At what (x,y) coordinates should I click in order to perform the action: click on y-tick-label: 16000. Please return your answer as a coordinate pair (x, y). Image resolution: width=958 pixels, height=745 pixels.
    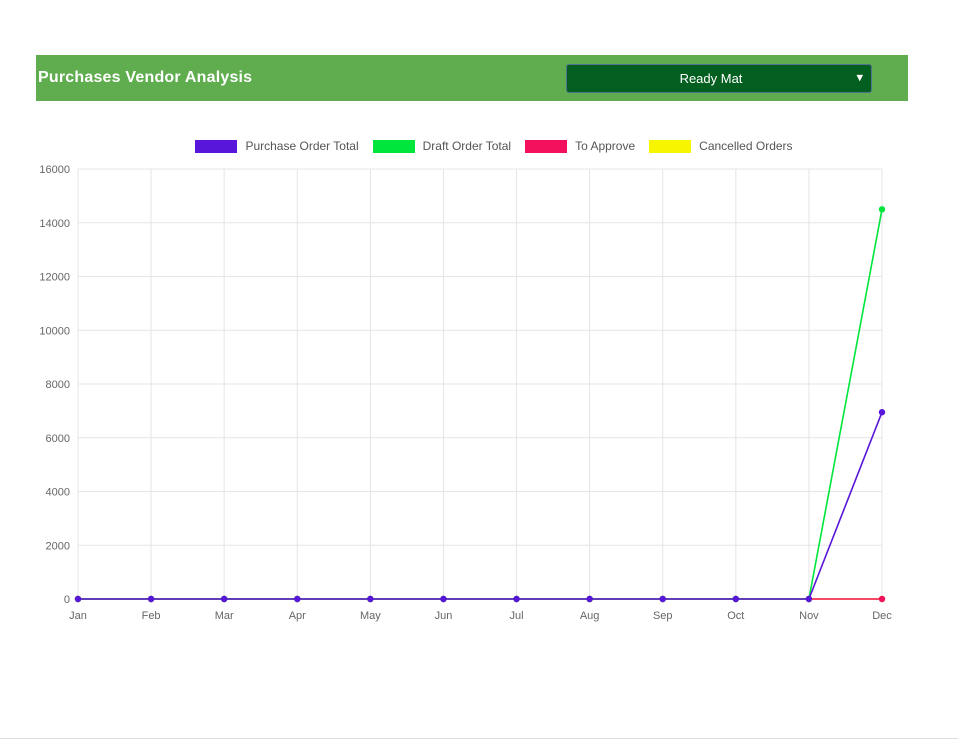
    Looking at the image, I should click on (54, 170).